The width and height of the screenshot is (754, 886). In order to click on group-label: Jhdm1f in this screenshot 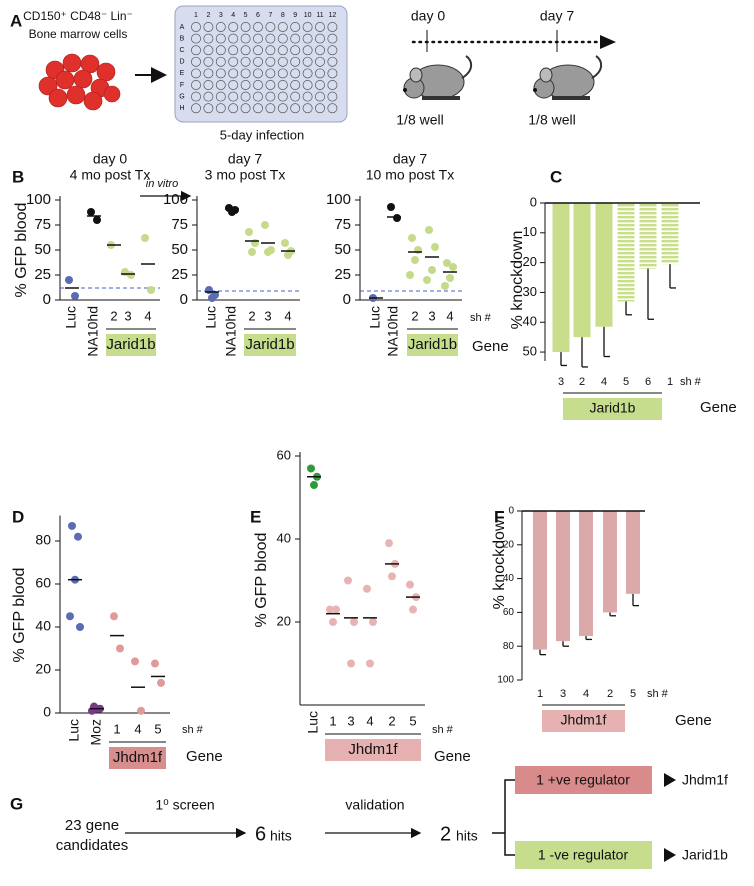, I will do `click(584, 720)`.